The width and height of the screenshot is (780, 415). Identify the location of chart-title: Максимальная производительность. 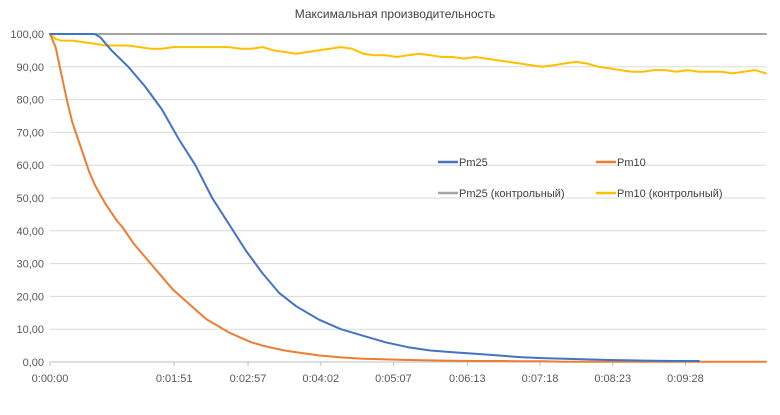
(395, 14).